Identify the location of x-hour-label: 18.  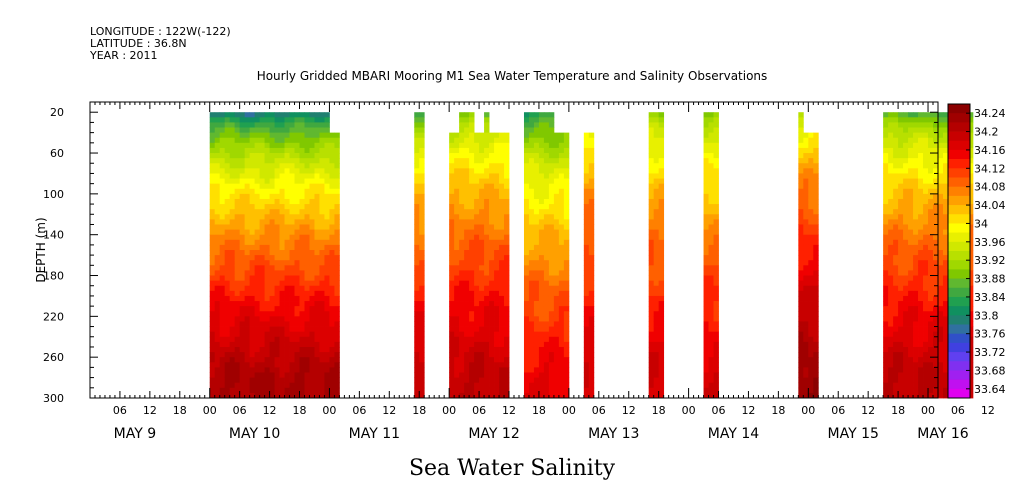
(300, 410).